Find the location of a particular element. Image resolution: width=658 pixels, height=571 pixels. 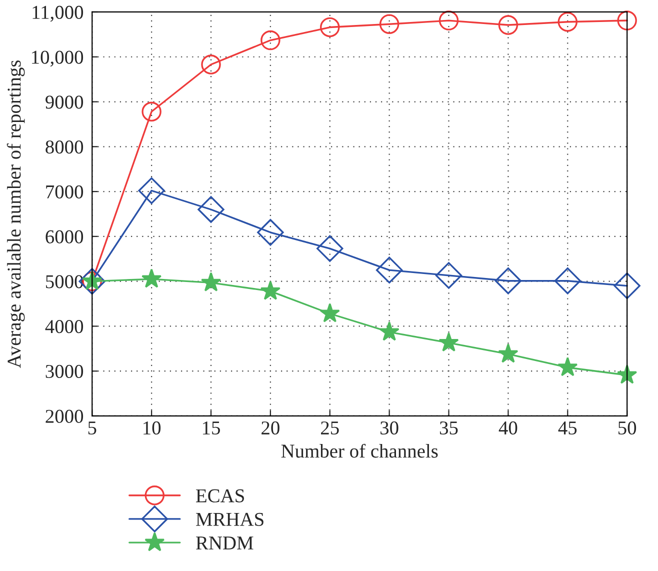

y-tick-label: 7000 is located at coordinates (65, 191).